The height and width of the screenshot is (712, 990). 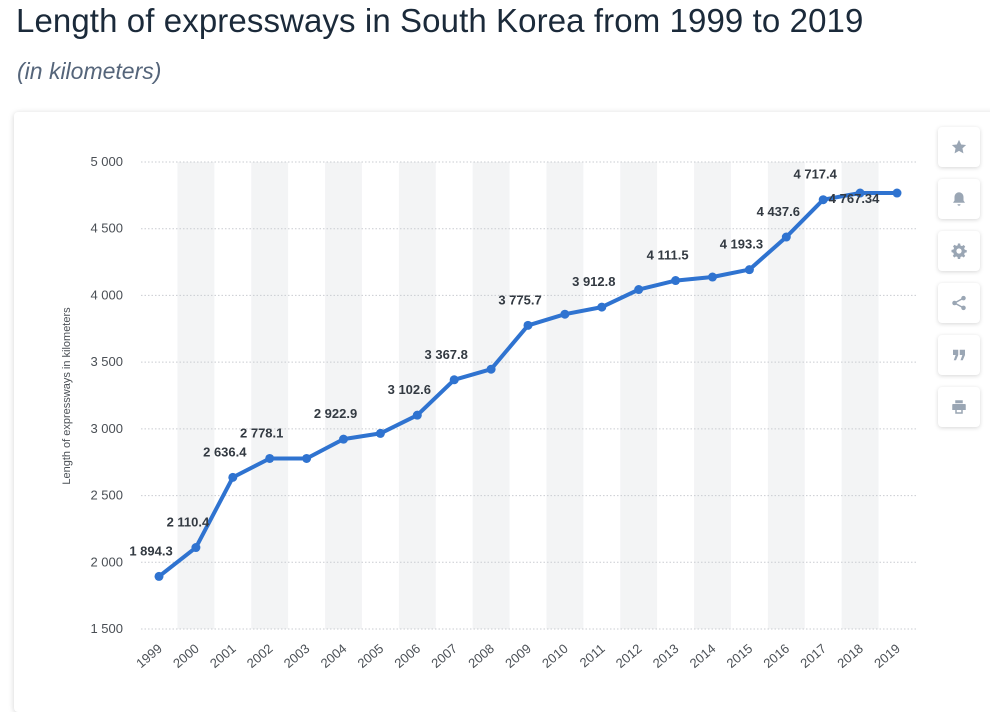 I want to click on x-tick-label: 2000, so click(x=186, y=656).